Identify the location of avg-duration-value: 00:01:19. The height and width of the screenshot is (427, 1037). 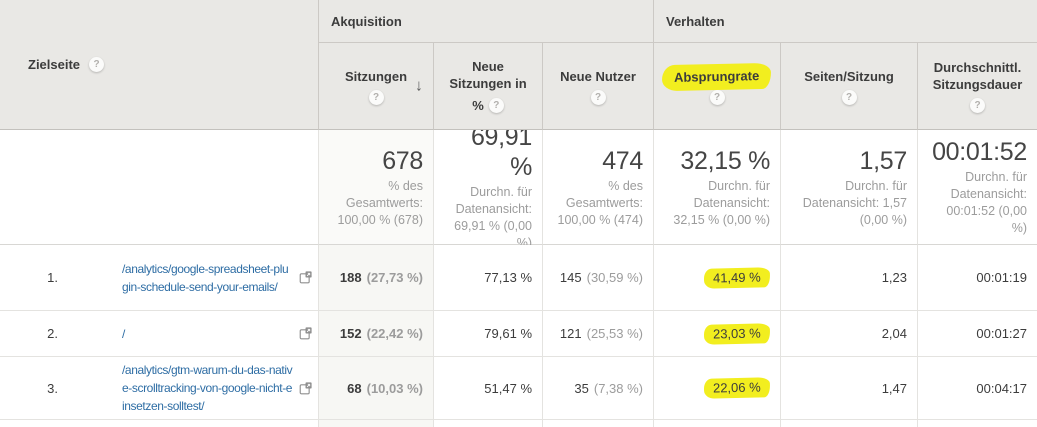
(1001, 277).